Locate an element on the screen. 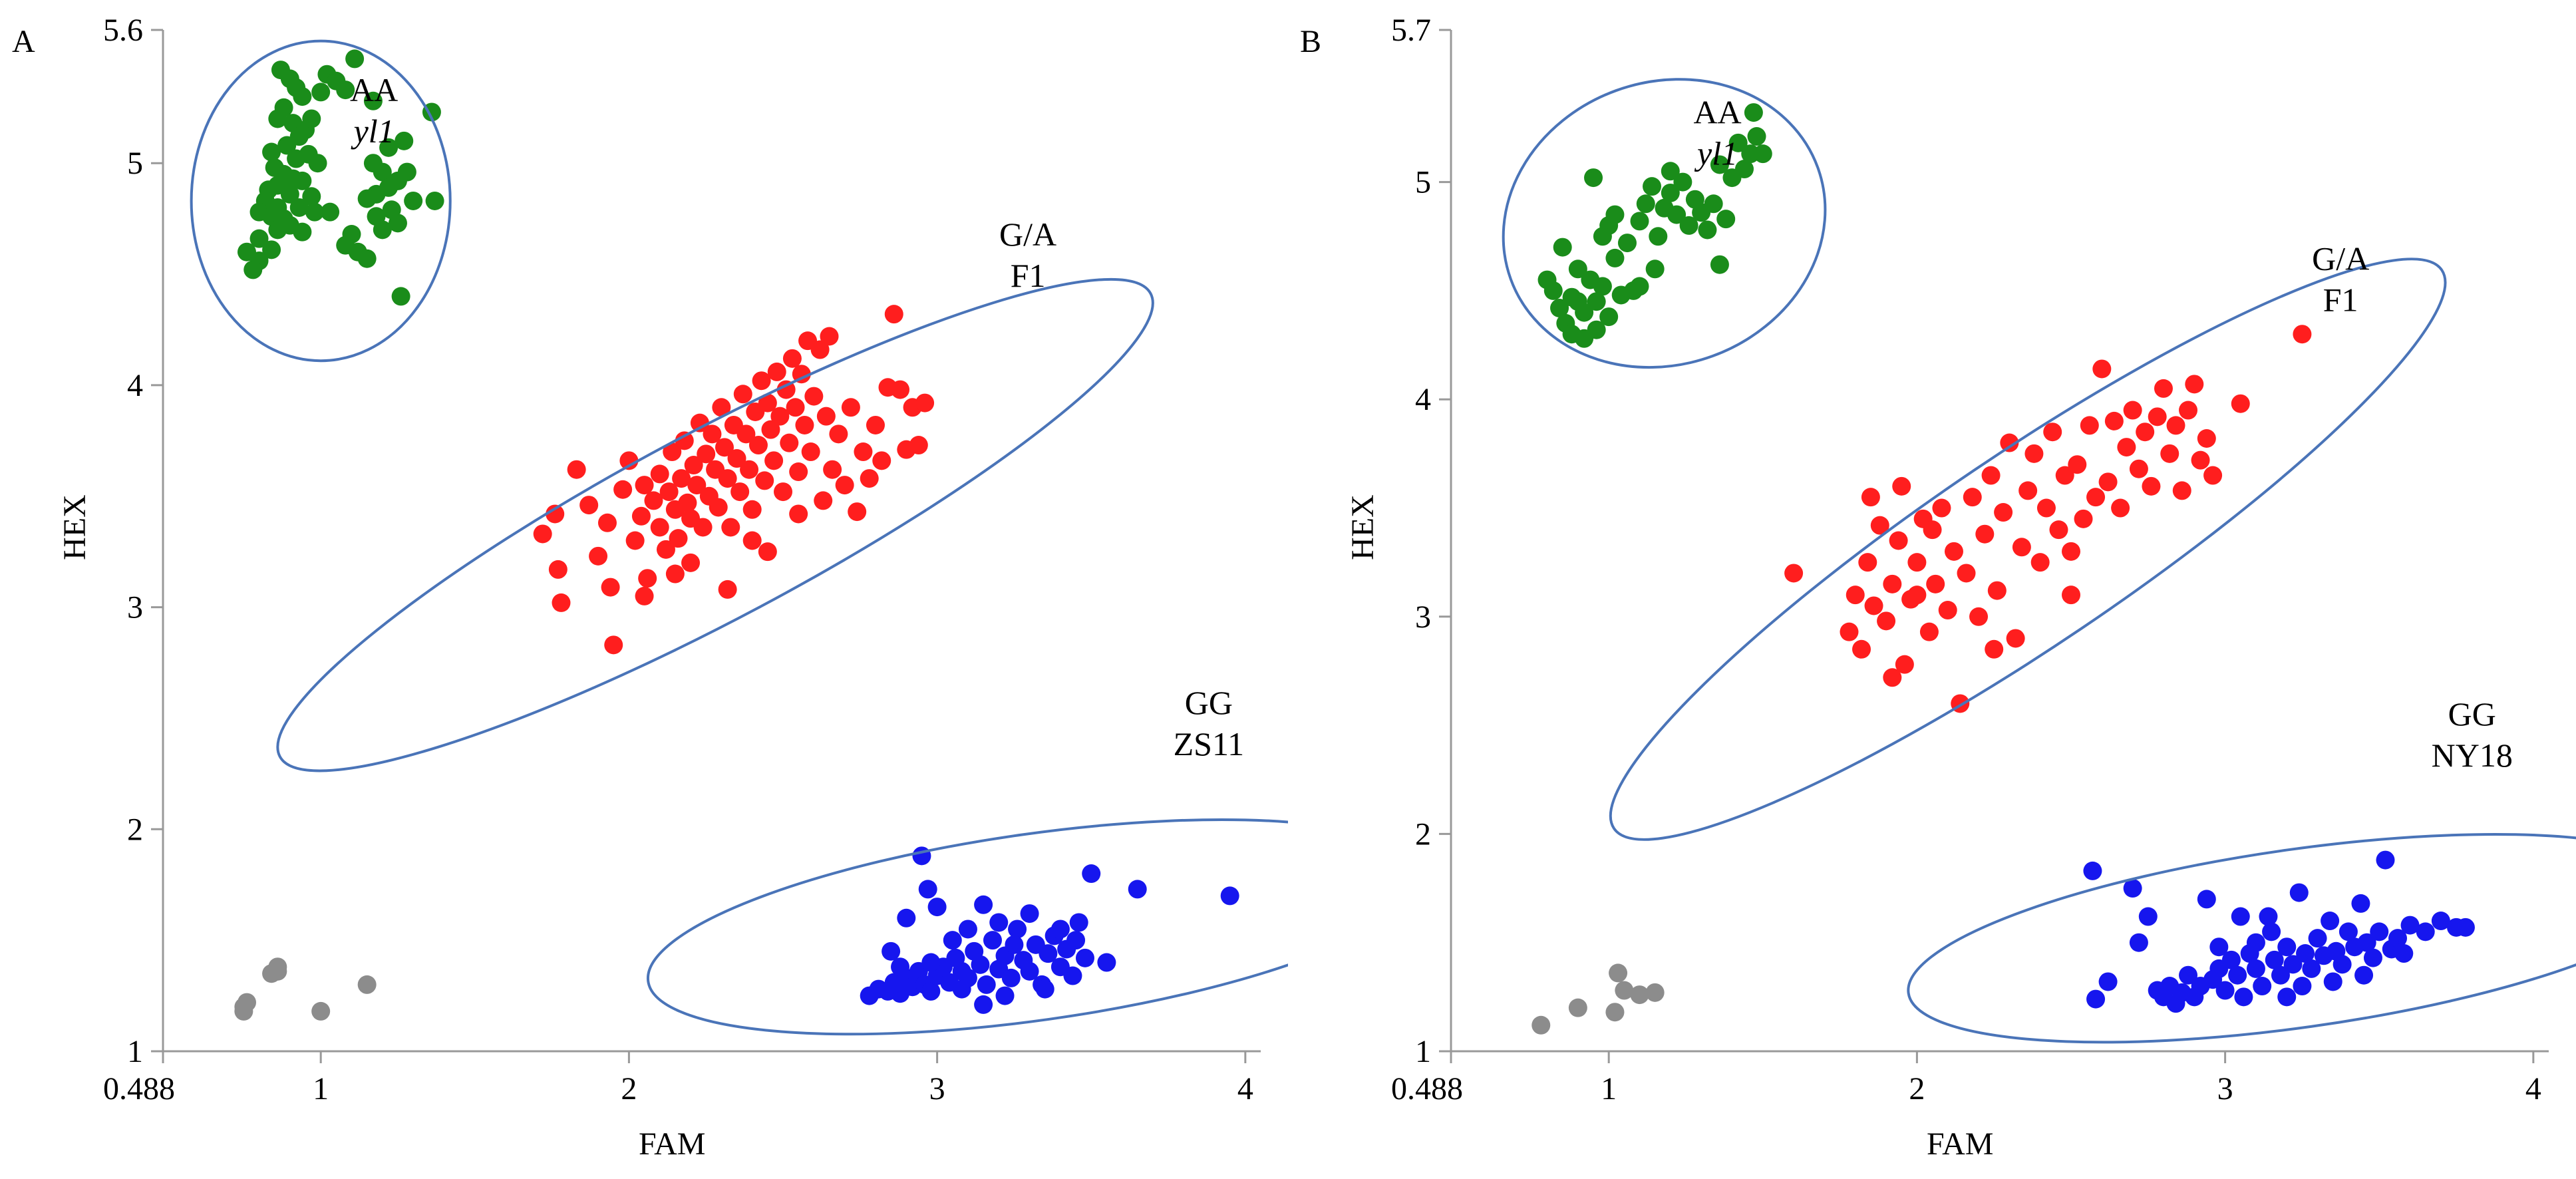  x-tick-label: 3 is located at coordinates (2225, 1089).